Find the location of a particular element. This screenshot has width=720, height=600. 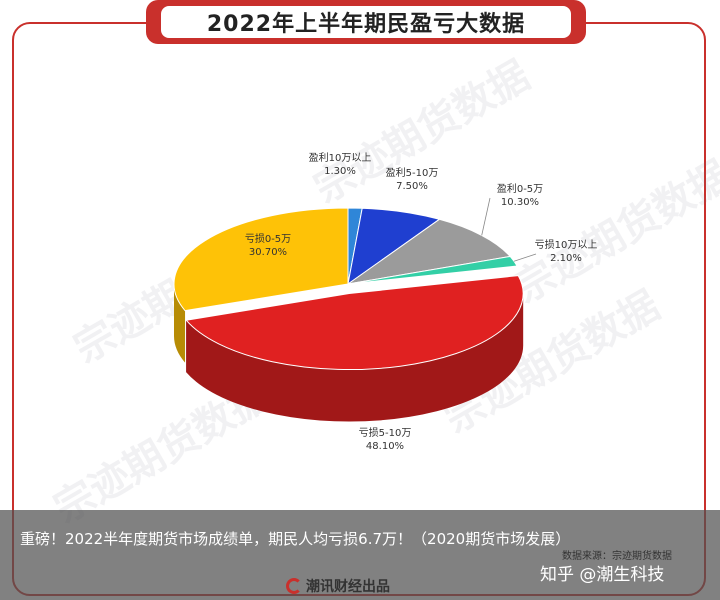

zhihu-watermark: 知乎 @潮生科技 is located at coordinates (602, 575).